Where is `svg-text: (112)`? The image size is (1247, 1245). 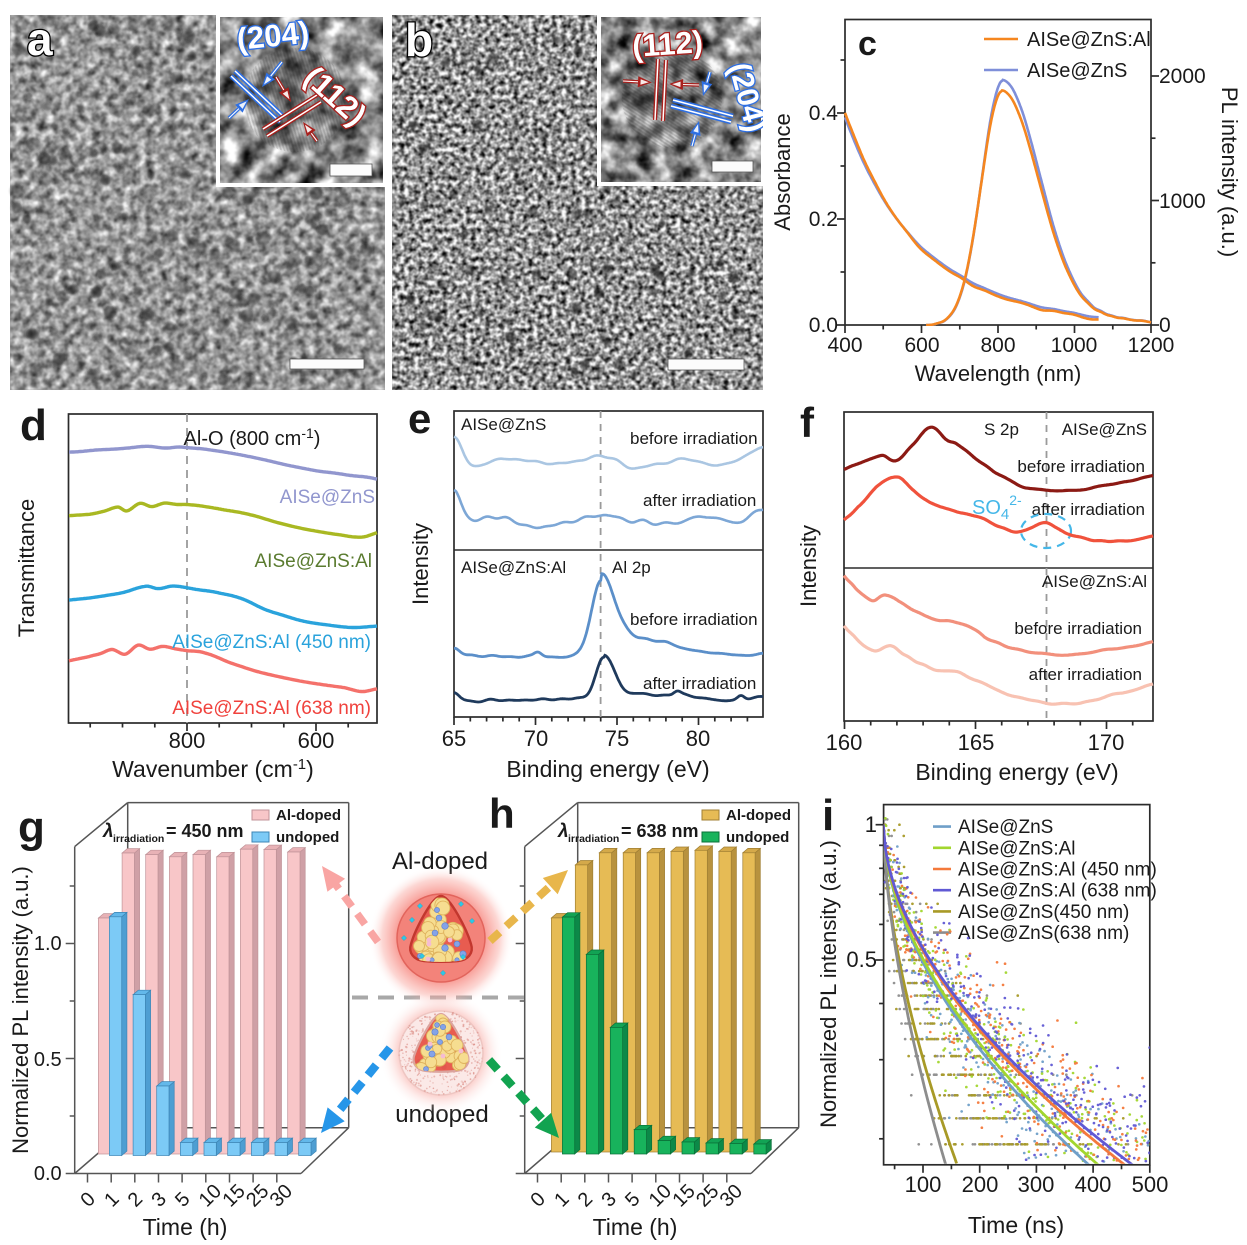
svg-text: (112) is located at coordinates (667, 44).